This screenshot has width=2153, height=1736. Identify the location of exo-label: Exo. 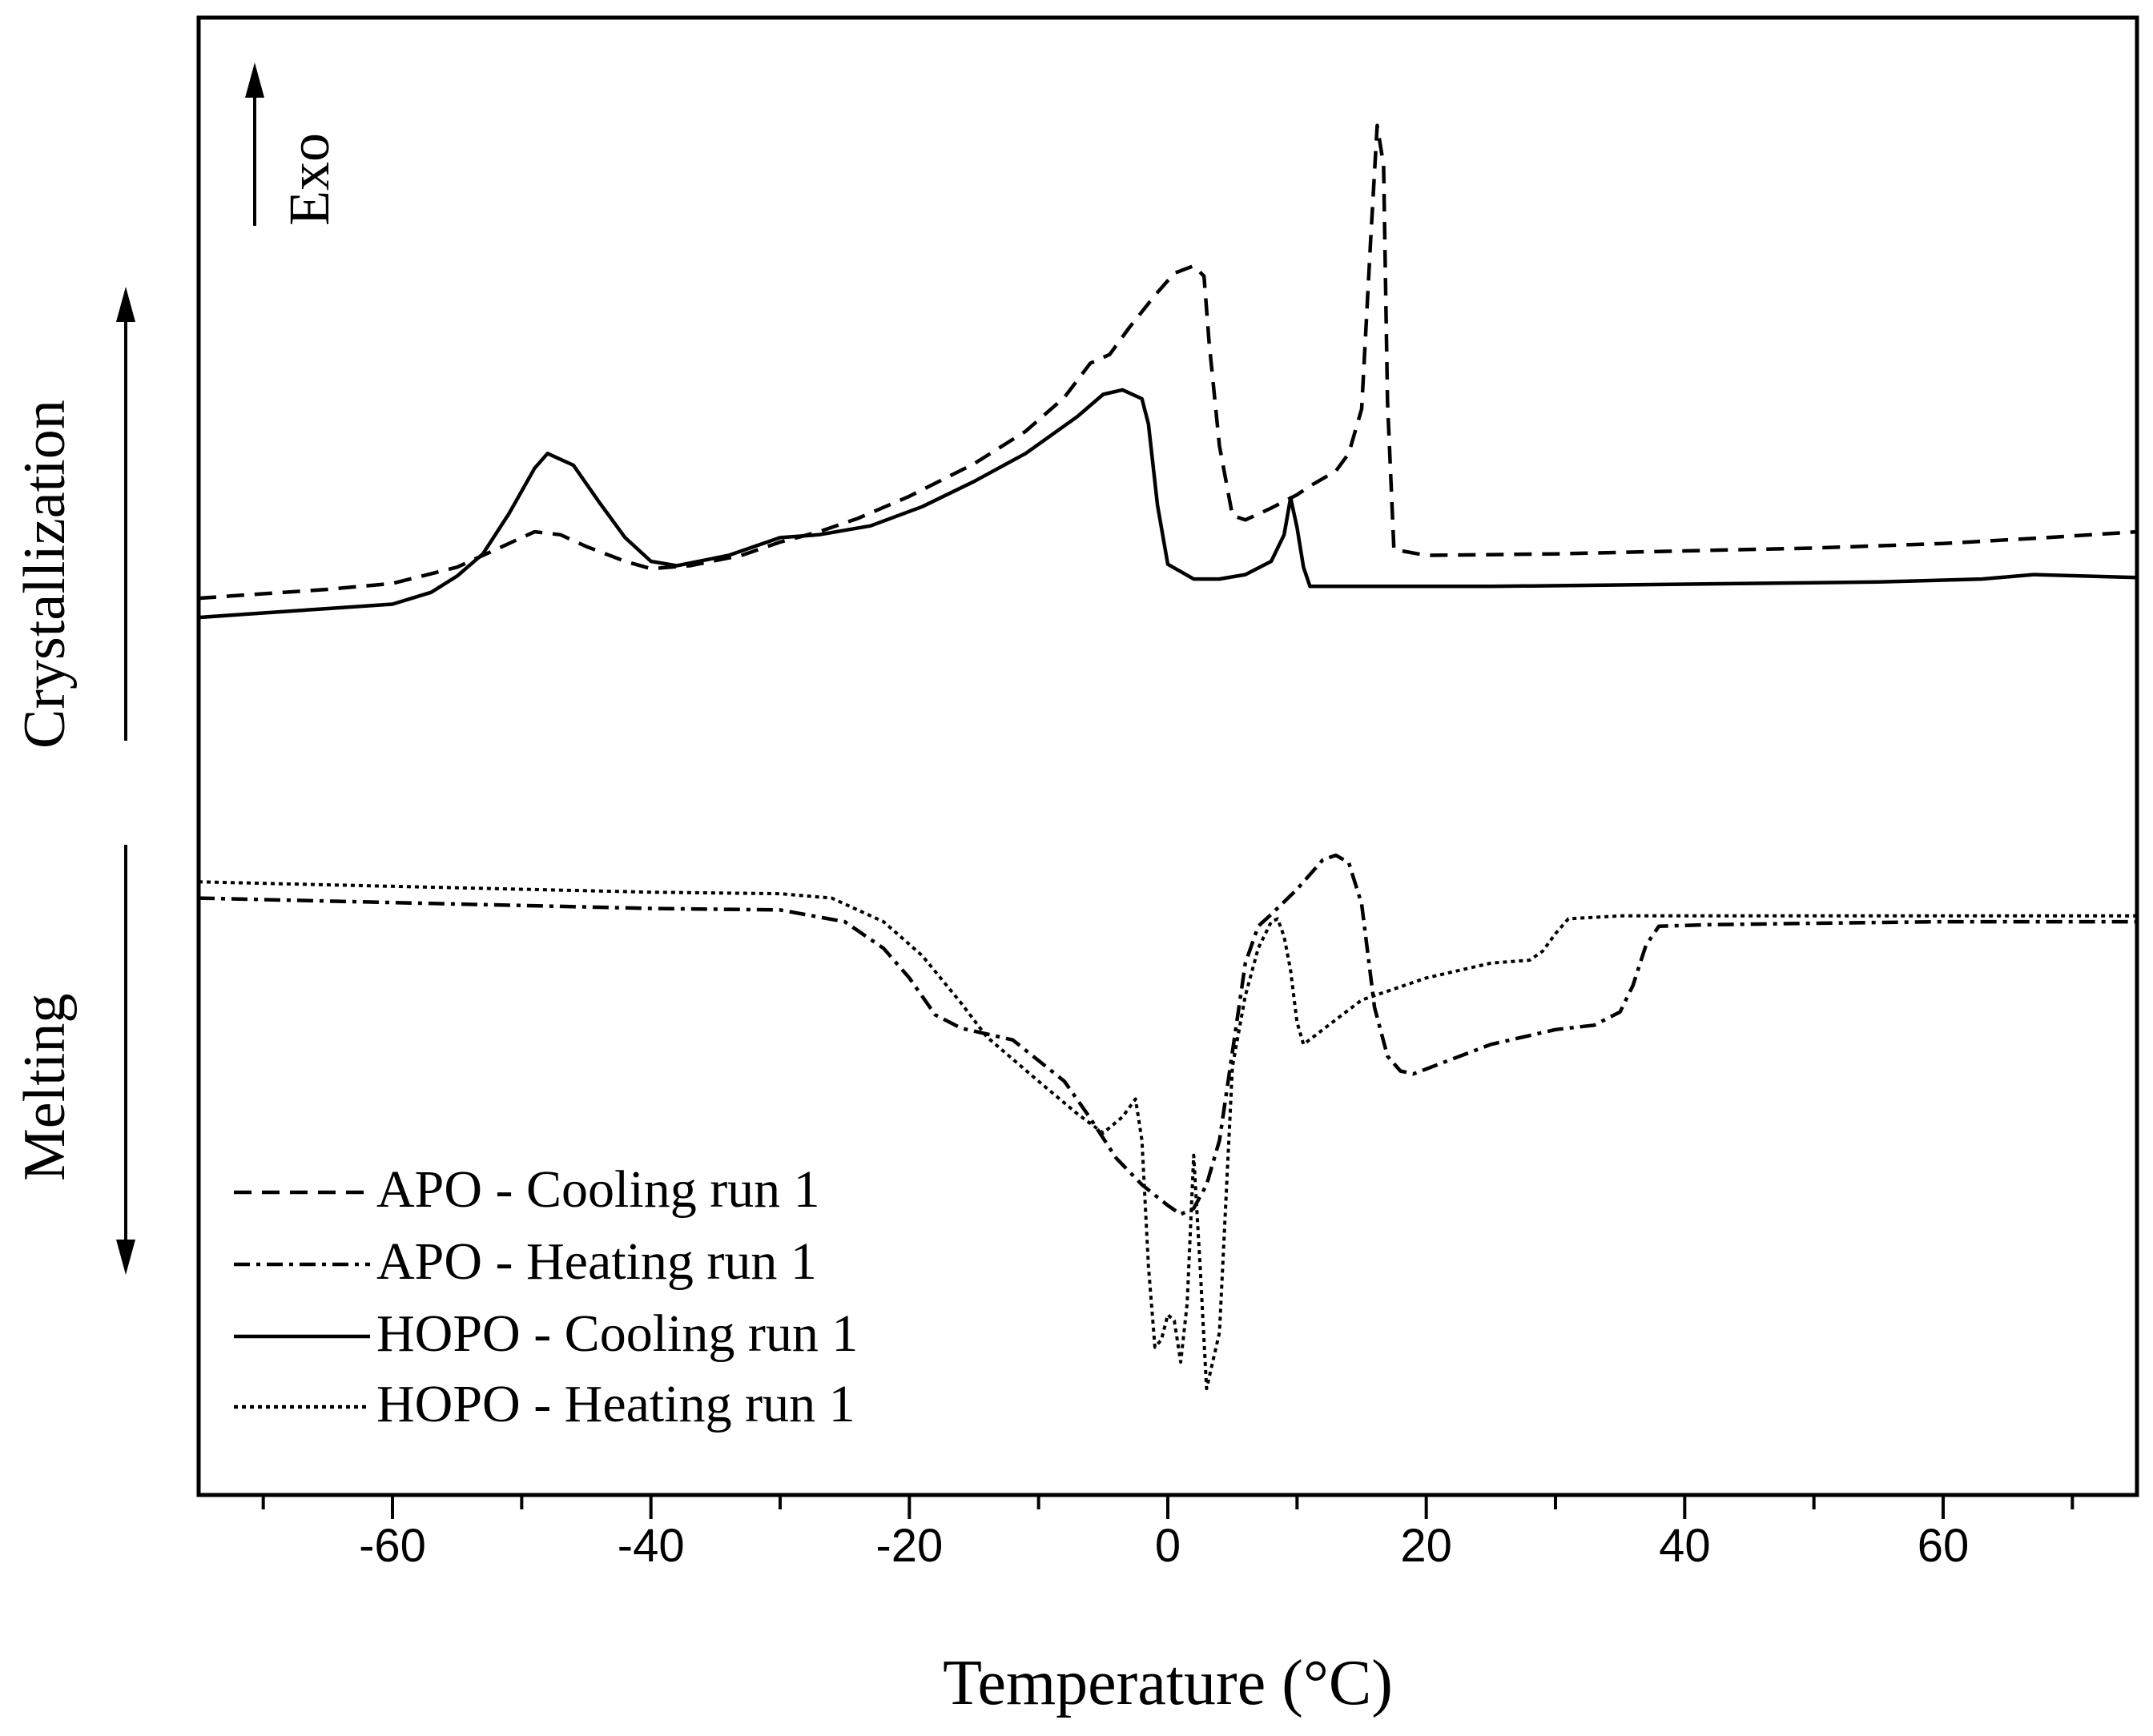
(309, 180).